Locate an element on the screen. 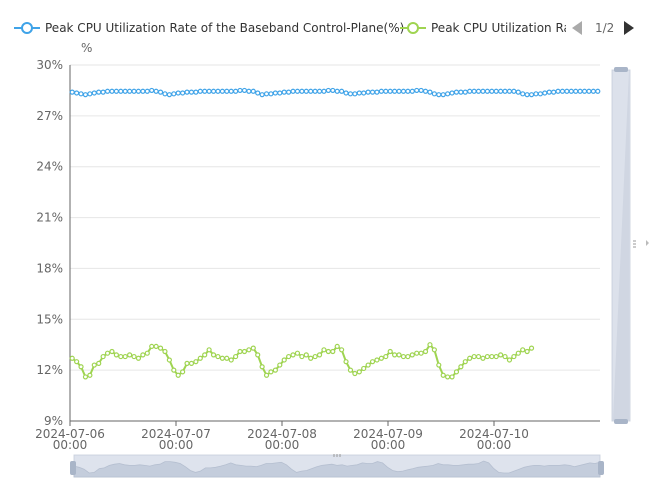 The image size is (649, 489). vertical-slider-grip-icon is located at coordinates (634, 244).